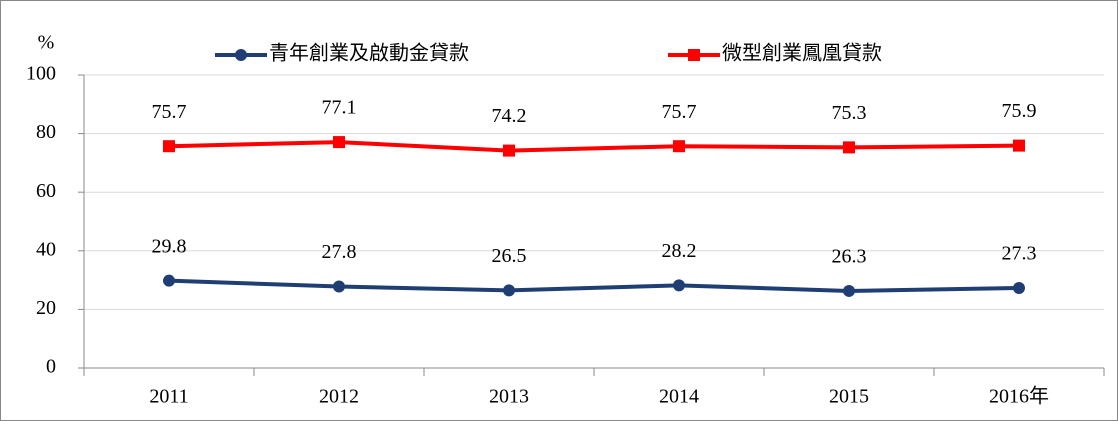 Image resolution: width=1118 pixels, height=421 pixels. I want to click on data-label: 26.3, so click(849, 257).